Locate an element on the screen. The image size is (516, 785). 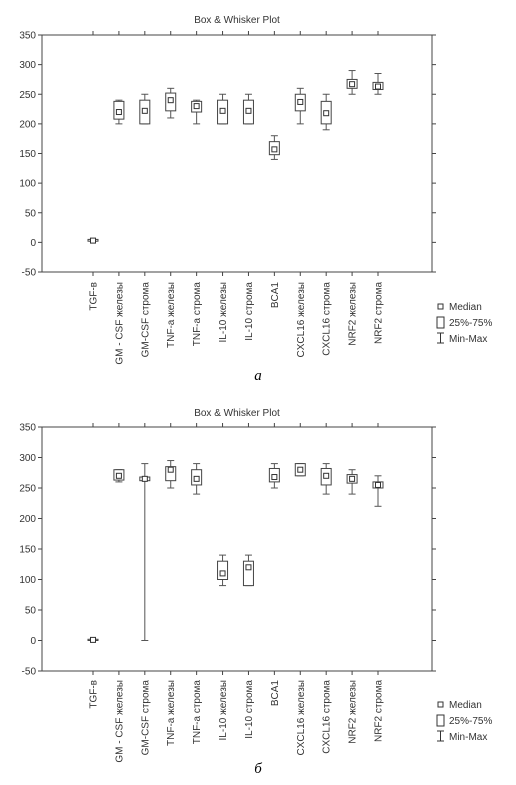
y-tick-label: 200 is located at coordinates (27, 124).